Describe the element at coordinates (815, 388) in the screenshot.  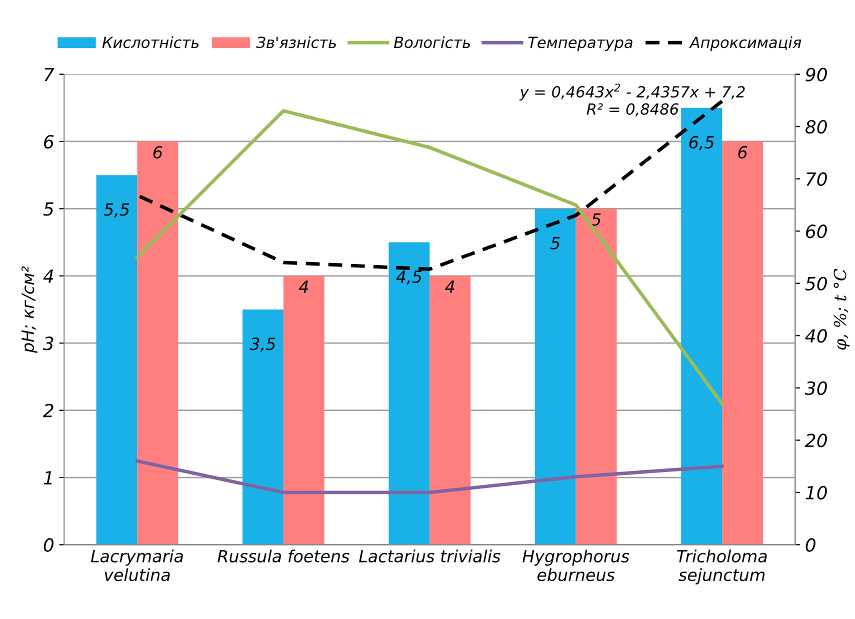
I see `y2-tick-label: 30` at that location.